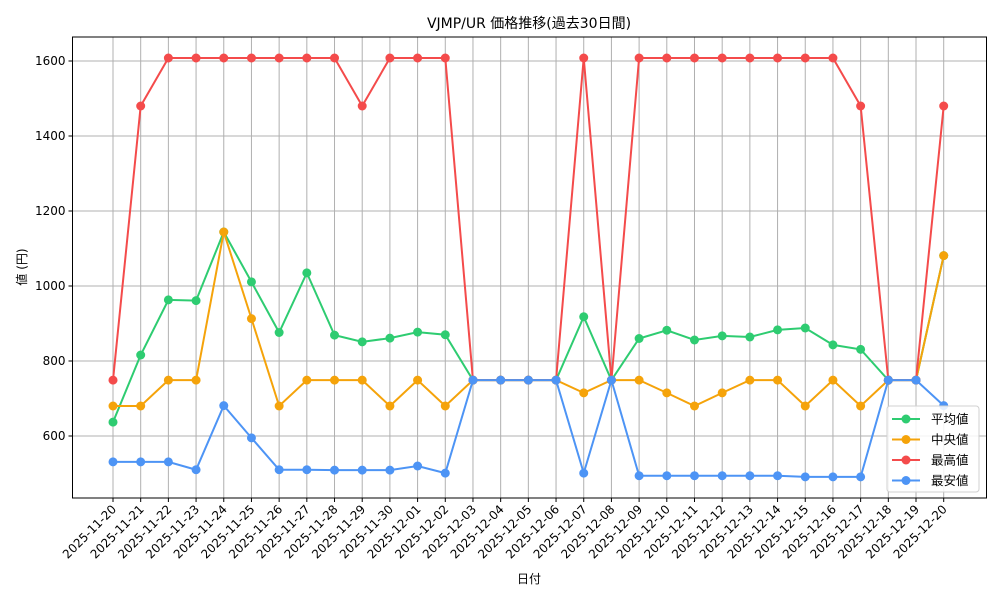 Image resolution: width=1000 pixels, height=600 pixels. Describe the element at coordinates (50, 61) in the screenshot. I see `y-tick-label: 1600` at that location.